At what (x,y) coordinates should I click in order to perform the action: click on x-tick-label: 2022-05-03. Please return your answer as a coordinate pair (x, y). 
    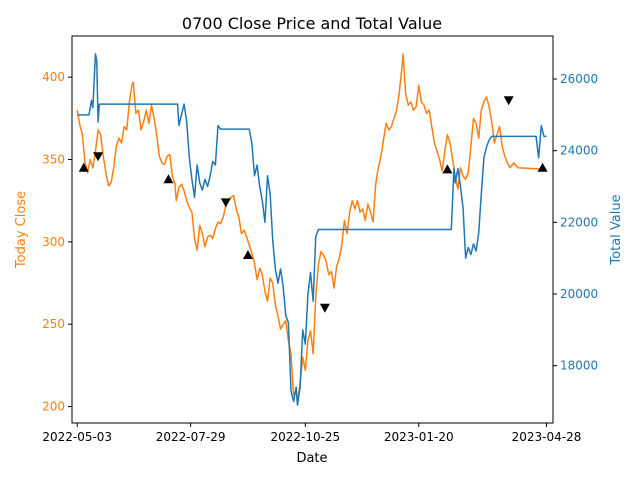
    Looking at the image, I should click on (77, 437).